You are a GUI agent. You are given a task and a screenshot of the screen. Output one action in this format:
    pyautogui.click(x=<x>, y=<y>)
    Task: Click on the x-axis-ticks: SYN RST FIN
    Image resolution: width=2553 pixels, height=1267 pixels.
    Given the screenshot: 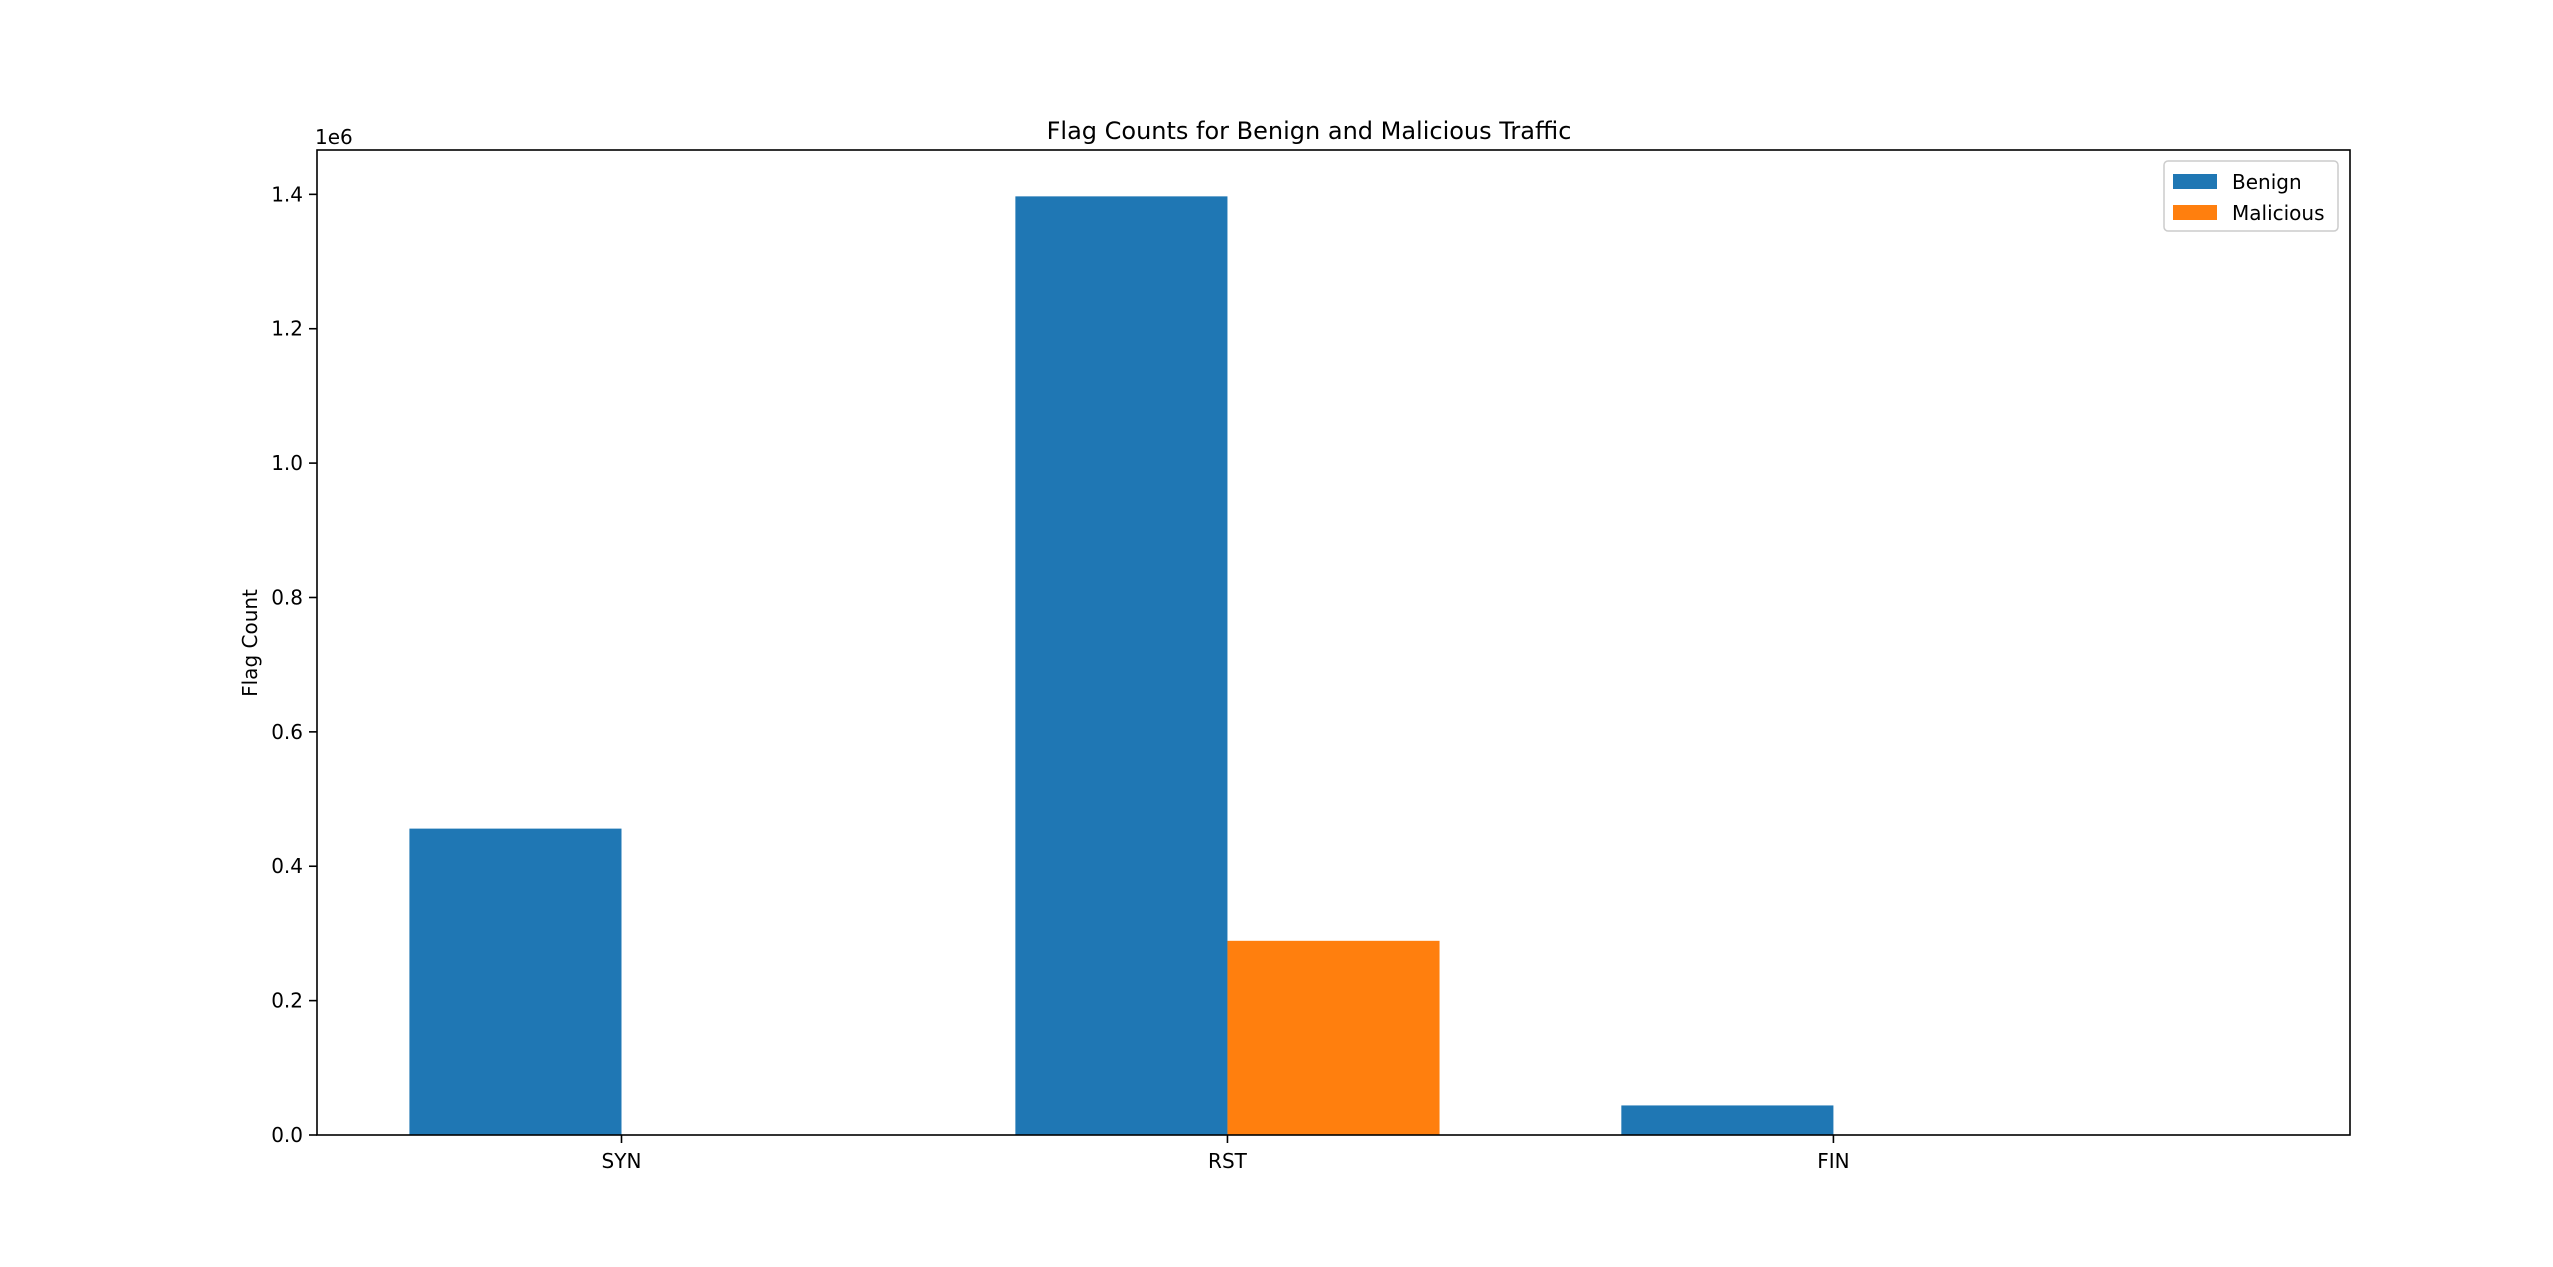 What is the action you would take?
    pyautogui.click(x=1226, y=1154)
    